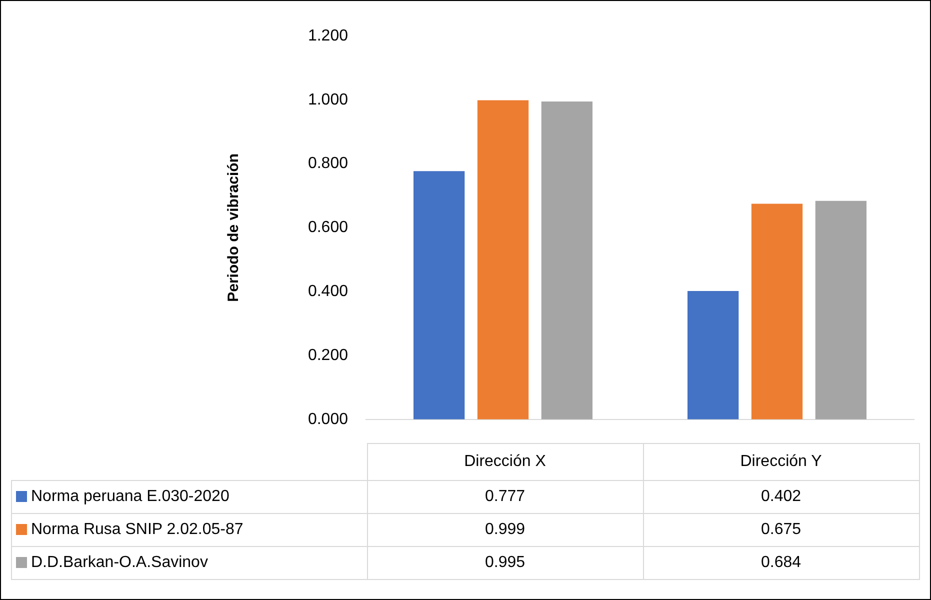  What do you see at coordinates (328, 419) in the screenshot?
I see `y-tick-label: 0.000` at bounding box center [328, 419].